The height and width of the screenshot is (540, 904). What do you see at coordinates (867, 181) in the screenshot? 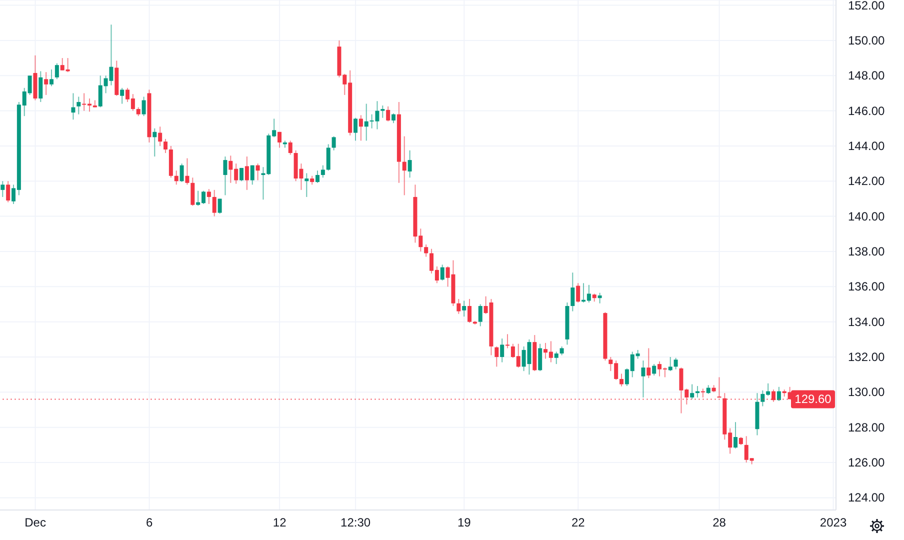
I see `y-tick-label: 142.00` at bounding box center [867, 181].